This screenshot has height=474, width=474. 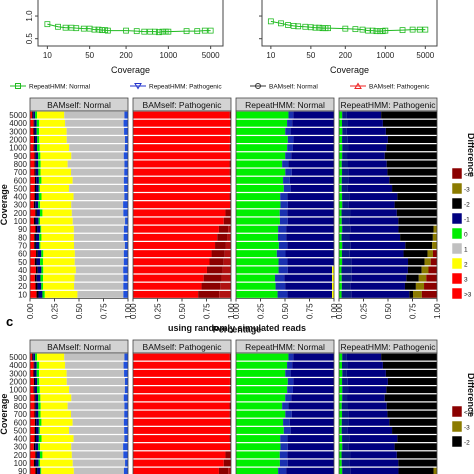 What do you see at coordinates (236, 311) in the screenshot?
I see `x-tick-label: 0.00` at bounding box center [236, 311].